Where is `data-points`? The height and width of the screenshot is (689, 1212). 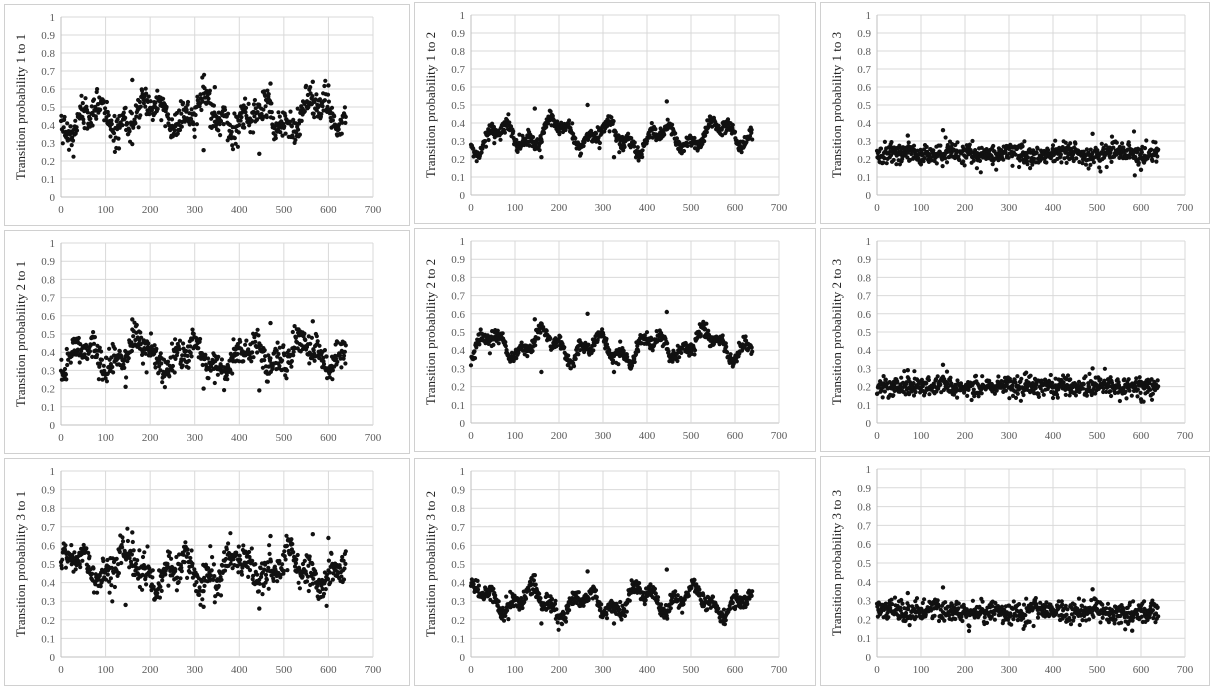 data-points is located at coordinates (611, 599).